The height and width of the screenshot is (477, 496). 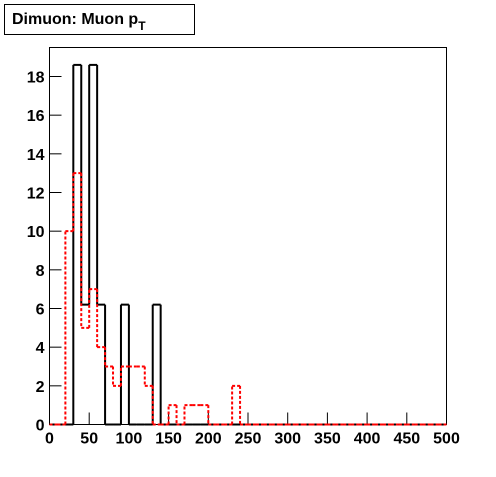 What do you see at coordinates (40, 348) in the screenshot?
I see `y-tick-label: 4` at bounding box center [40, 348].